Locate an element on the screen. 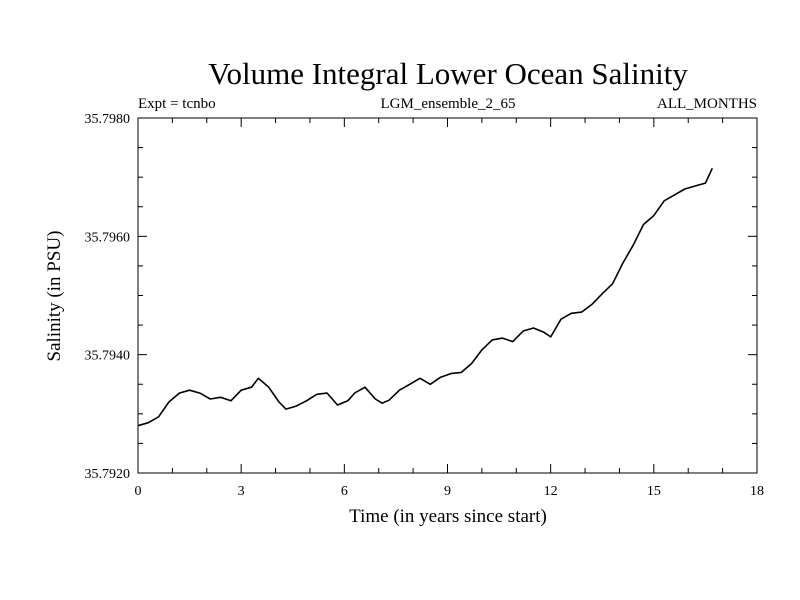 The width and height of the screenshot is (800, 600). y-tick-label: 35.7960 is located at coordinates (108, 237).